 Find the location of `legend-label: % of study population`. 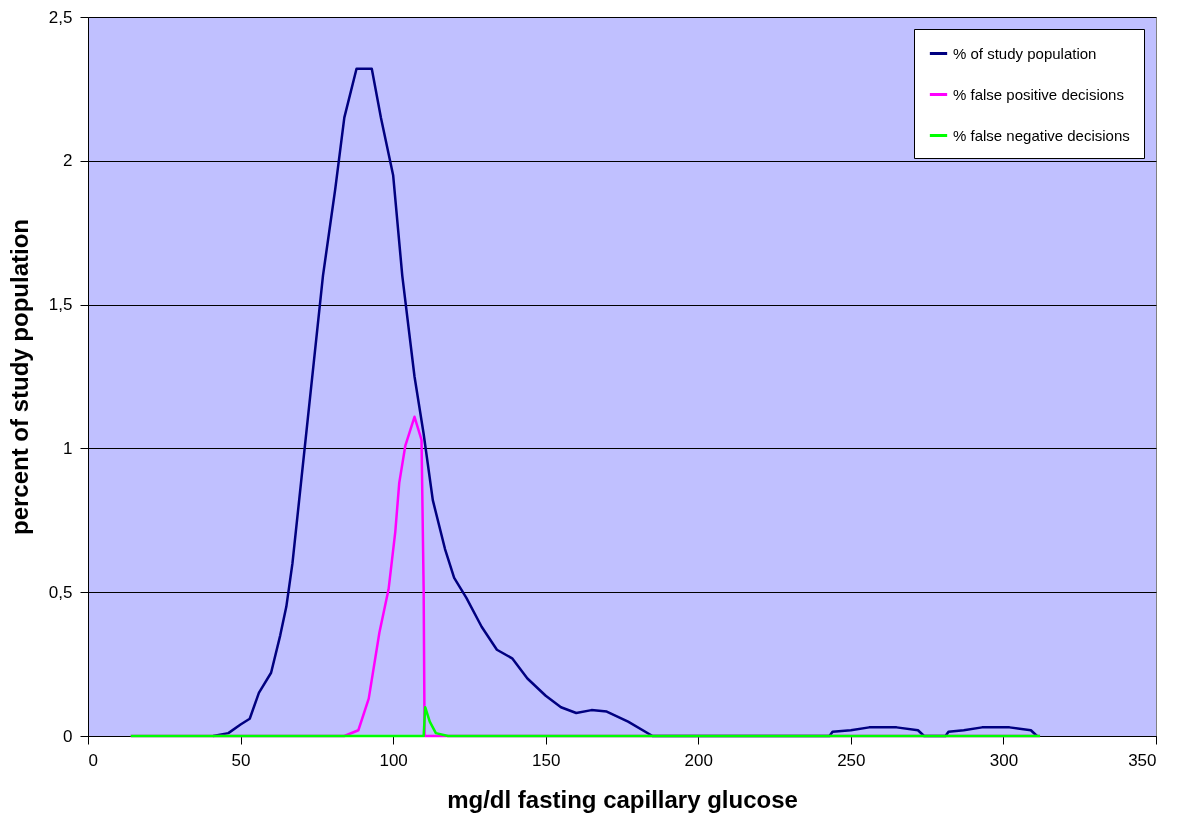

legend-label: % of study population is located at coordinates (1025, 53).